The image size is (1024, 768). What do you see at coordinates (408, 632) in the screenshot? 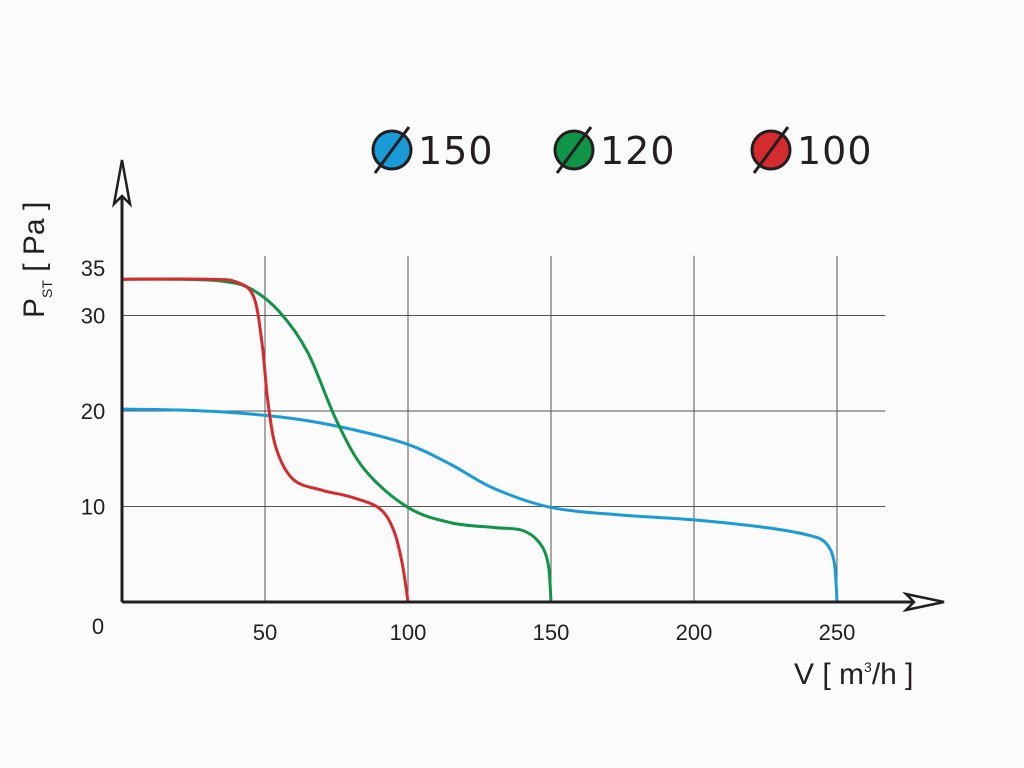
I see `x-tick-label: 100` at bounding box center [408, 632].